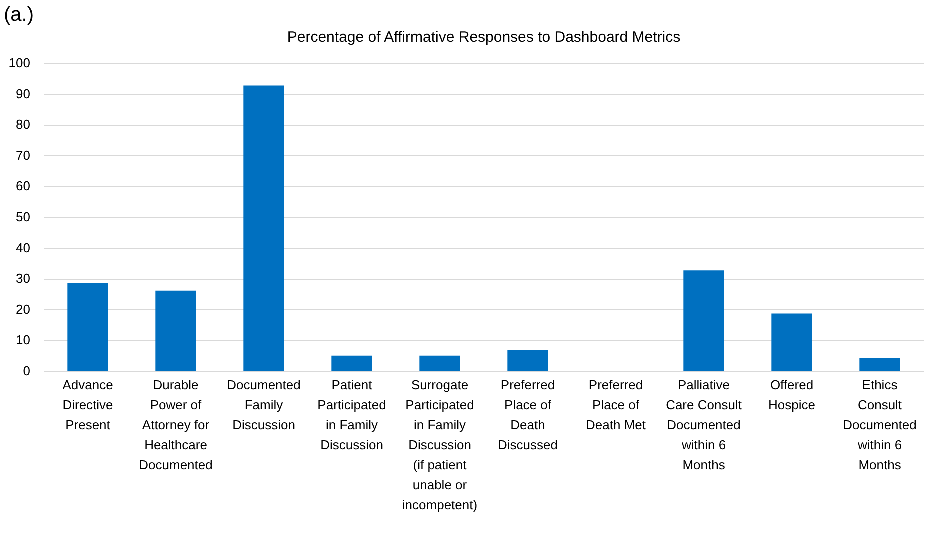 This screenshot has height=542, width=941. Describe the element at coordinates (19, 63) in the screenshot. I see `y-tick-label: 100` at that location.